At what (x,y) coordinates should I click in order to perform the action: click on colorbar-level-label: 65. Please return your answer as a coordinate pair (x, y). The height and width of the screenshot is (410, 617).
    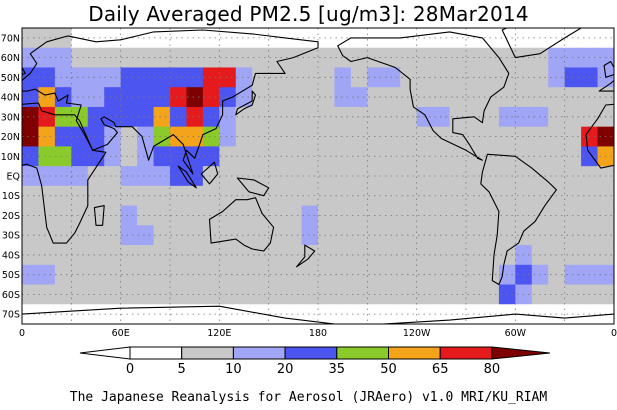
    Looking at the image, I should click on (440, 369).